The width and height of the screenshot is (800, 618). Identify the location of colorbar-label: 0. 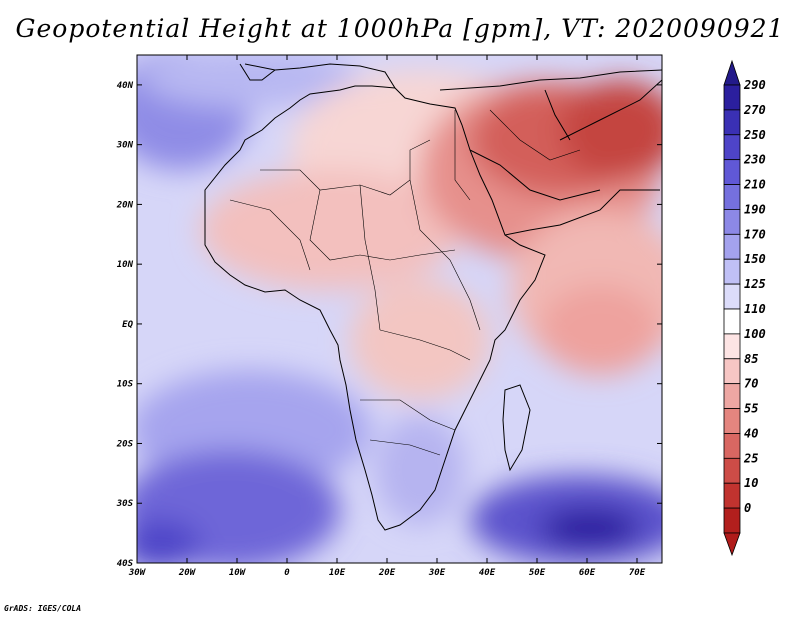
(747, 508).